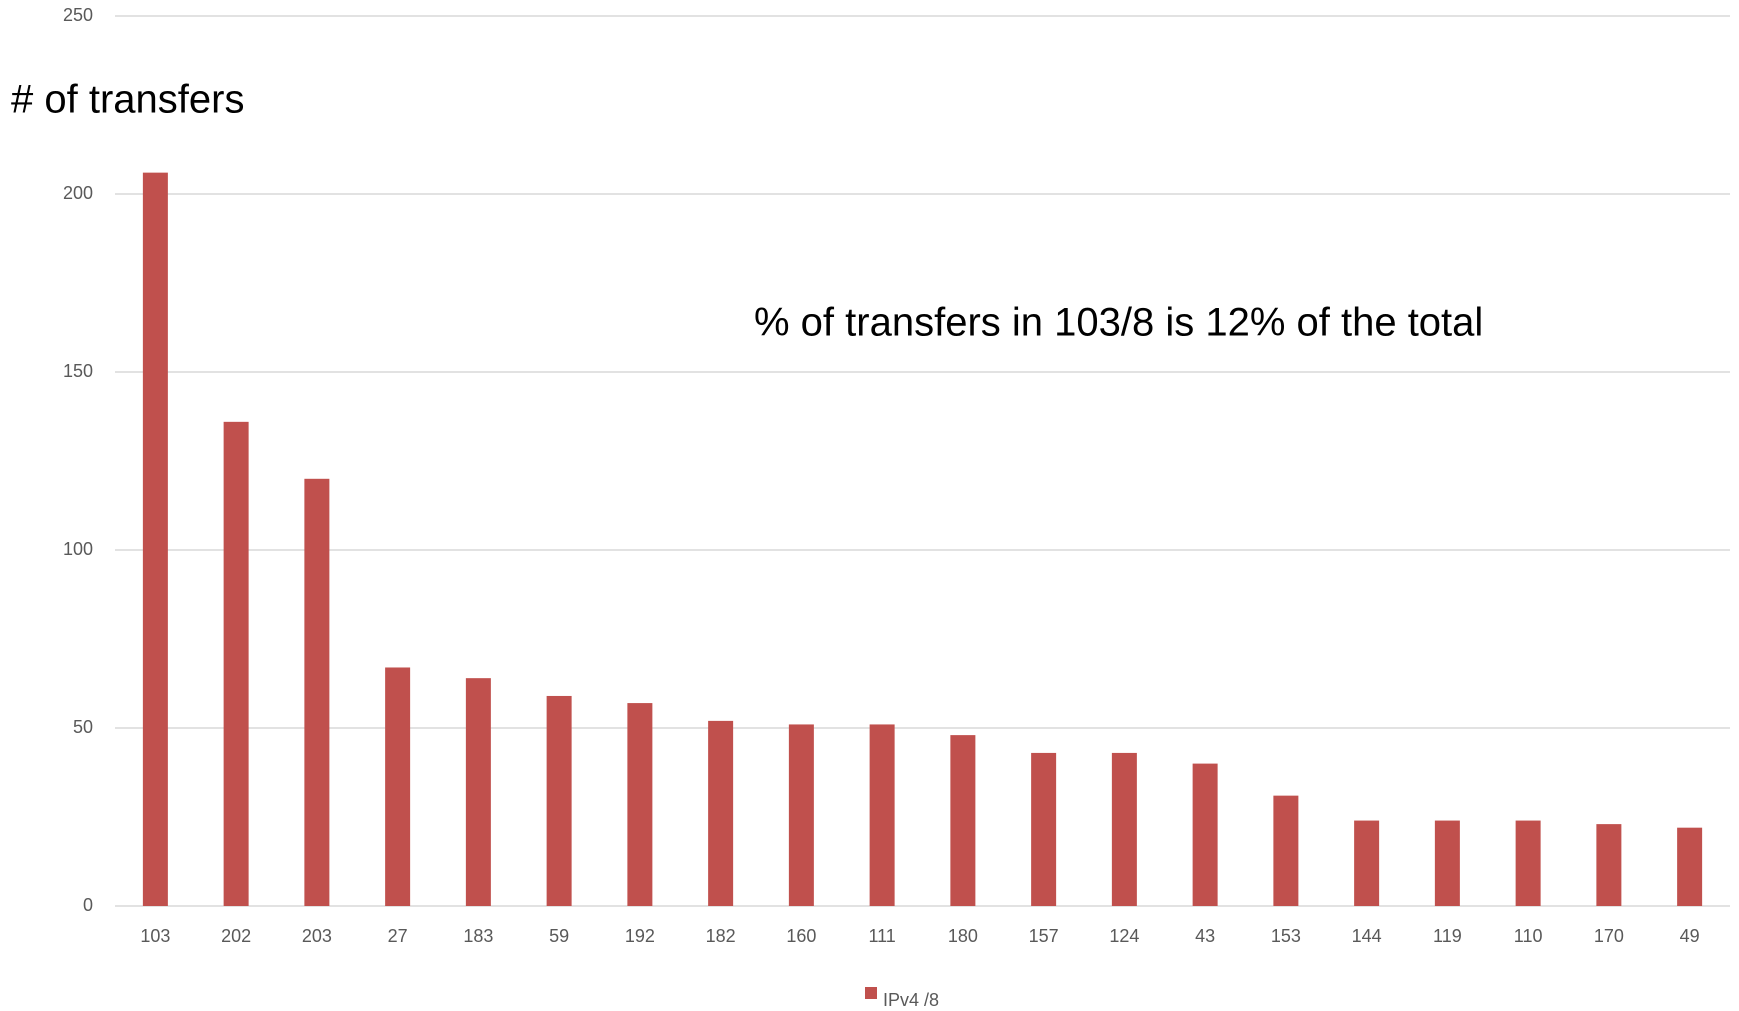 The width and height of the screenshot is (1739, 1011). Describe the element at coordinates (911, 1000) in the screenshot. I see `legend-label: IPv4 /8` at that location.